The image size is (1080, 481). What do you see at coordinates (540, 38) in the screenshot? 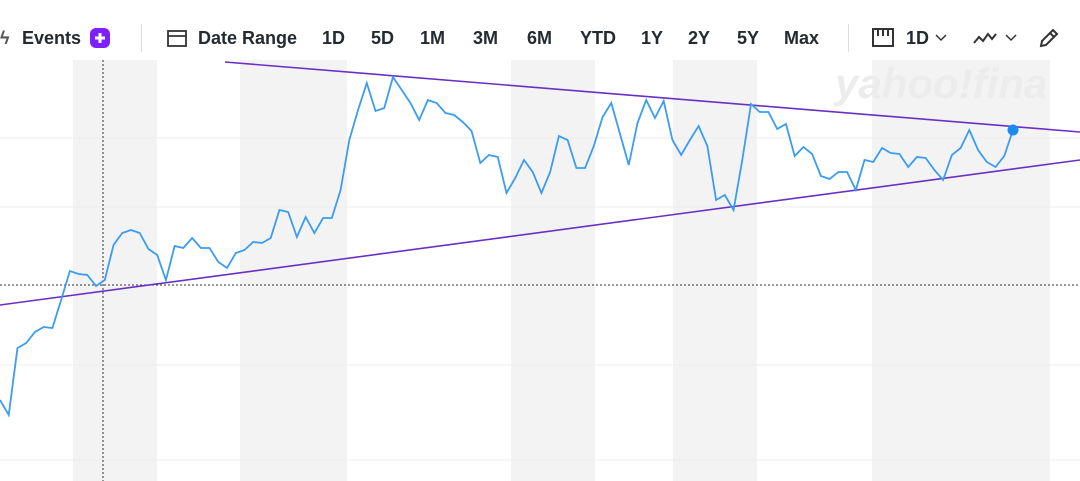
I see `range-button: 6M` at bounding box center [540, 38].